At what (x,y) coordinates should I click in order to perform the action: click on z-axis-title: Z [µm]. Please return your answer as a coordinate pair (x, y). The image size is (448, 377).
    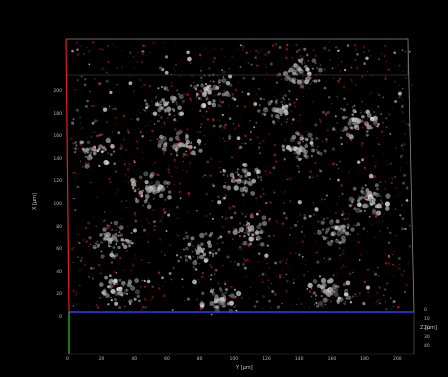
    Looking at the image, I should click on (428, 328).